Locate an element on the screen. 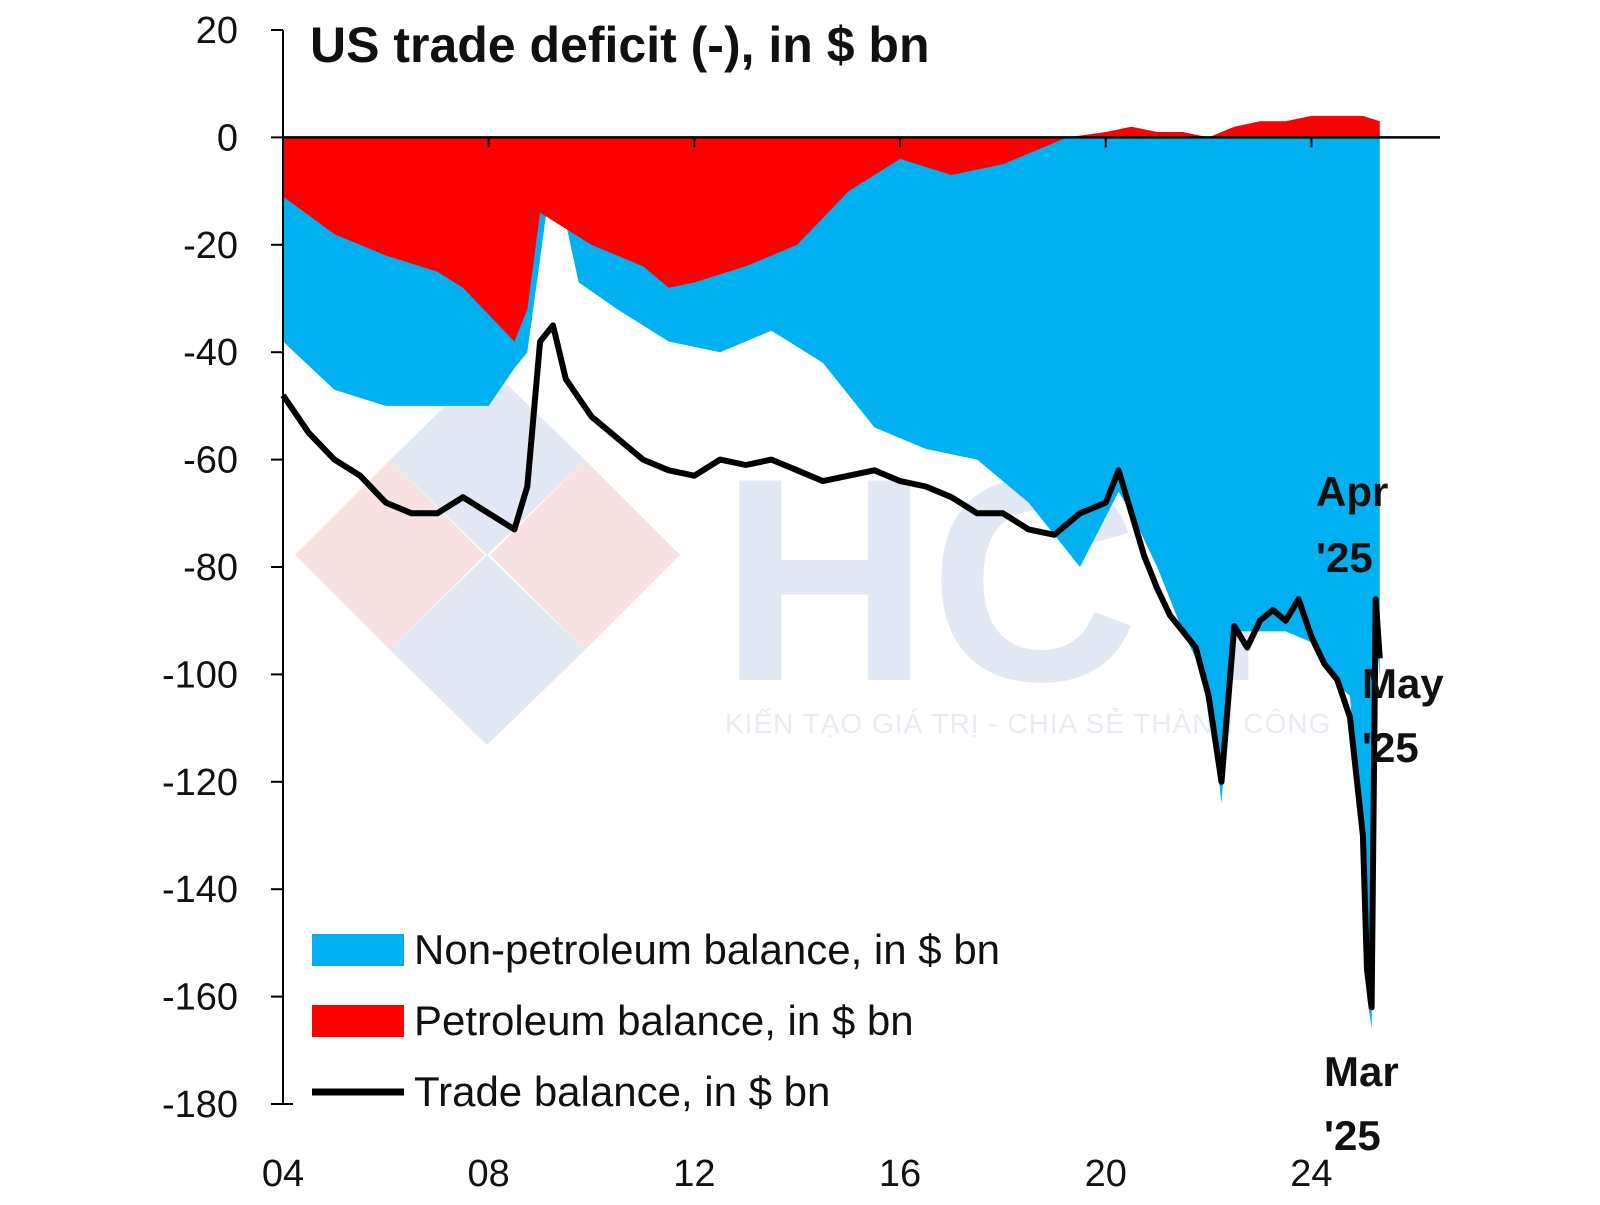 Image resolution: width=1600 pixels, height=1205 pixels. annotation-may-line1: May is located at coordinates (1403, 683).